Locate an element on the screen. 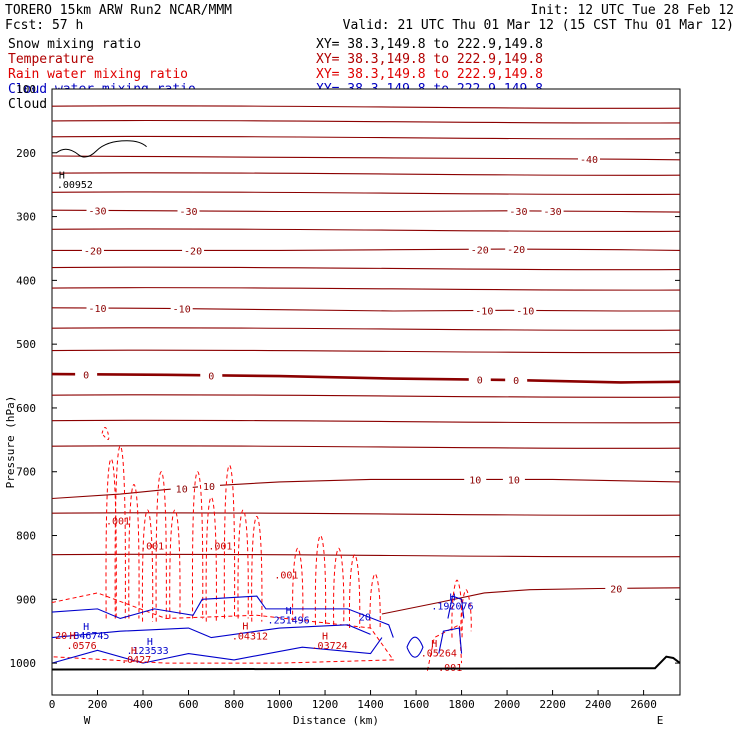 The width and height of the screenshot is (740, 740). rain-contour-label: 20 is located at coordinates (61, 636).